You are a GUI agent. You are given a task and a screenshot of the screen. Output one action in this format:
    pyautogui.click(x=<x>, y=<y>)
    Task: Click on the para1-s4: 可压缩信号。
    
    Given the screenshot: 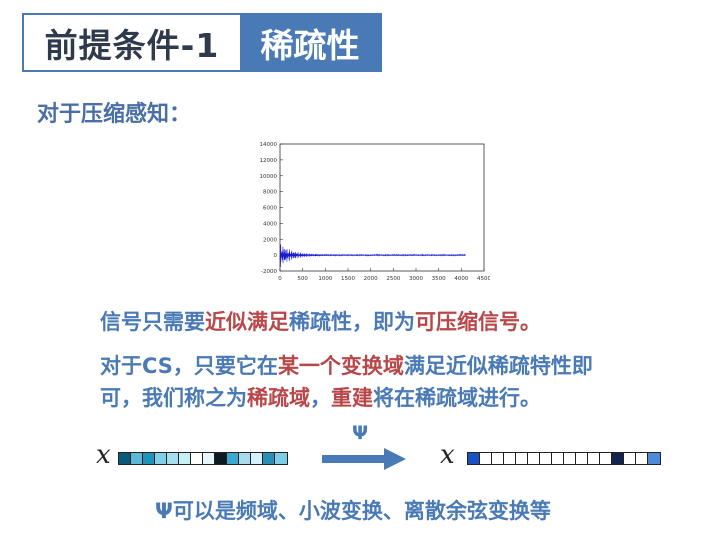 What is the action you would take?
    pyautogui.click(x=478, y=322)
    